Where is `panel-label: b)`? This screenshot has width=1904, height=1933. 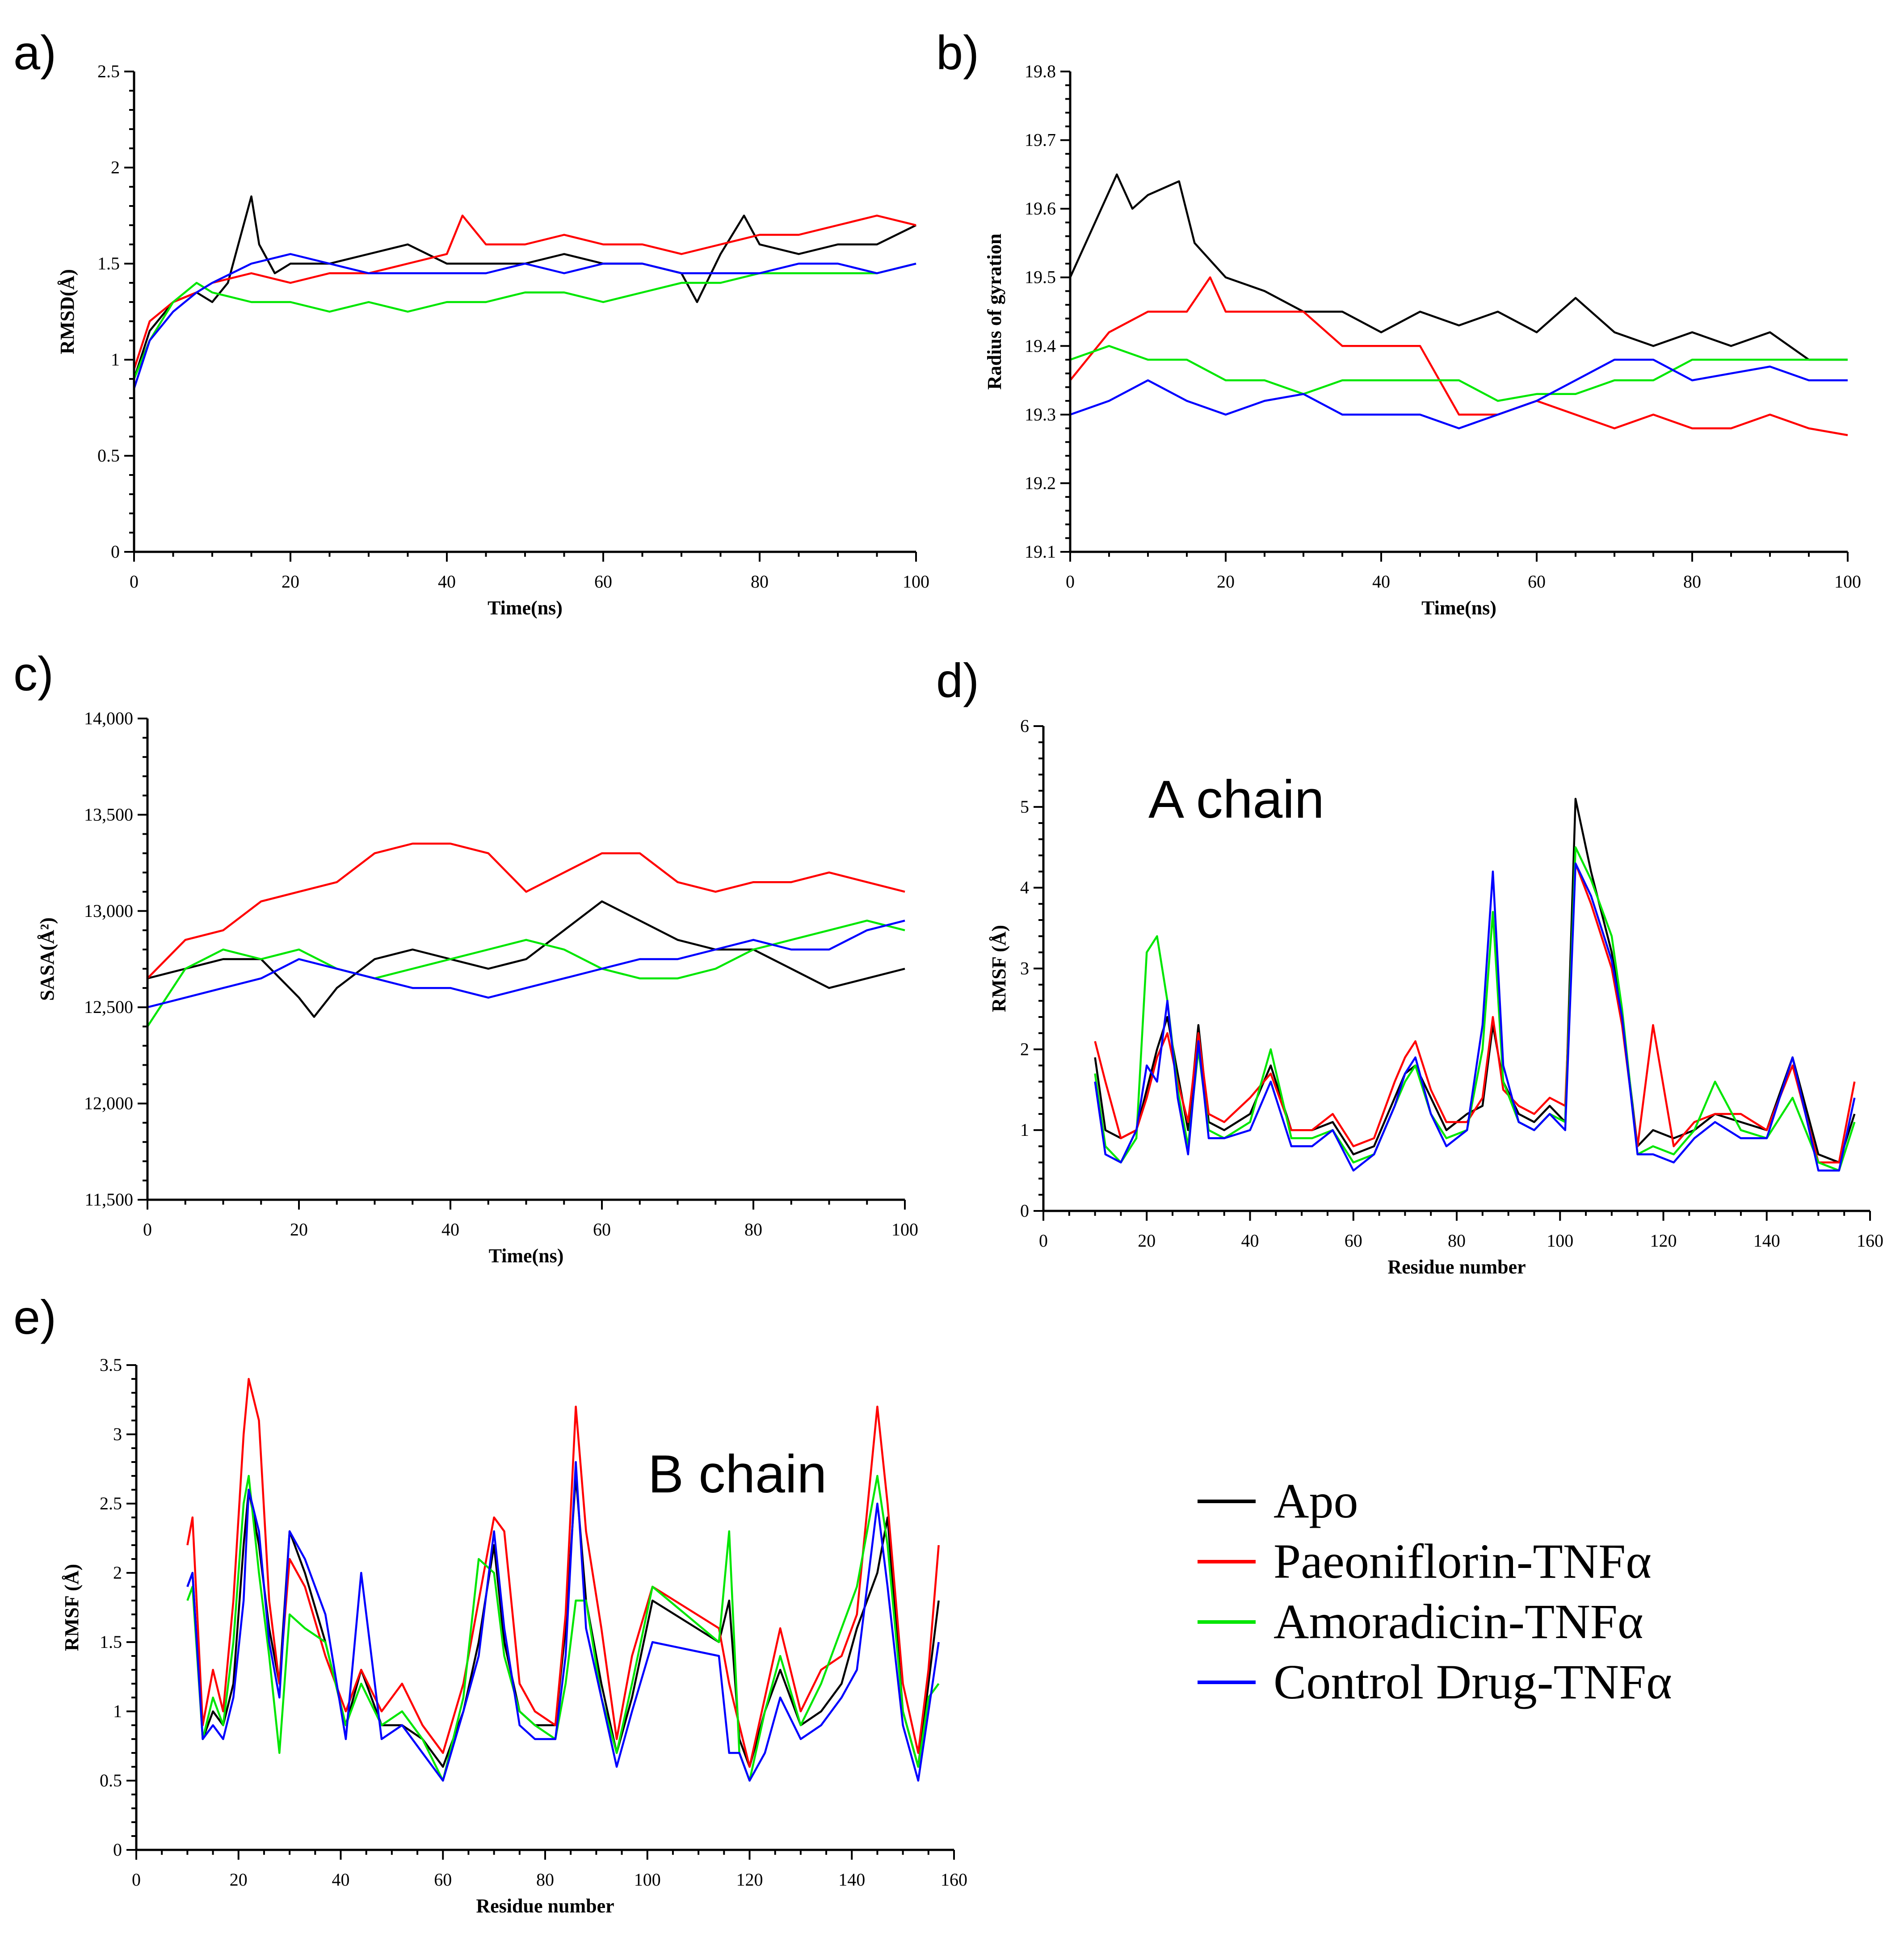 panel-label: b) is located at coordinates (957, 52).